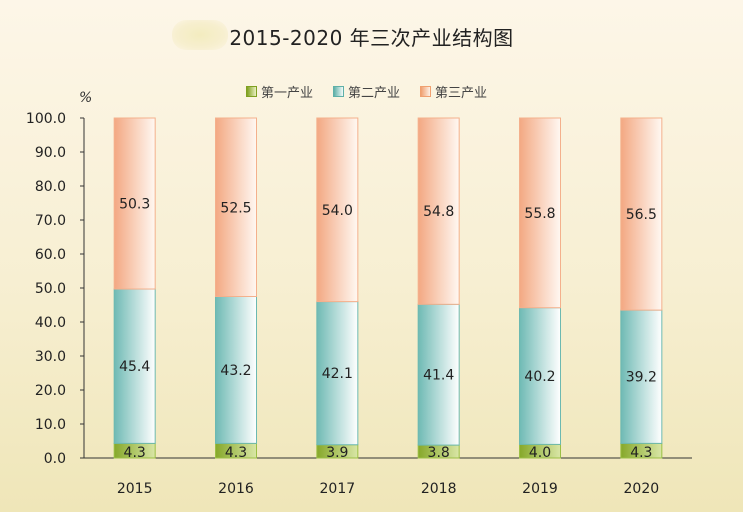  What do you see at coordinates (540, 453) in the screenshot?
I see `bar-value-label: 4.0` at bounding box center [540, 453].